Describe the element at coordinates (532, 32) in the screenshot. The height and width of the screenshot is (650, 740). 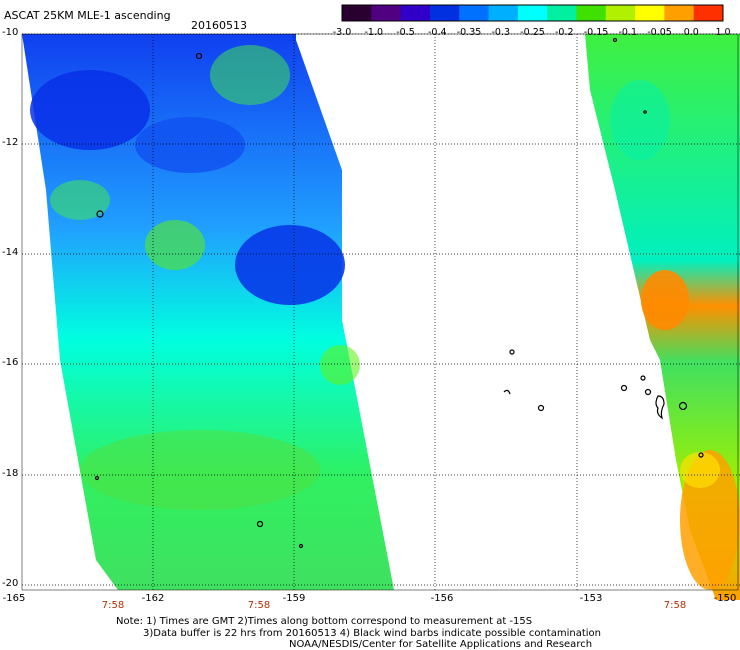
I see `colorbar-tick-label: -0.25` at that location.